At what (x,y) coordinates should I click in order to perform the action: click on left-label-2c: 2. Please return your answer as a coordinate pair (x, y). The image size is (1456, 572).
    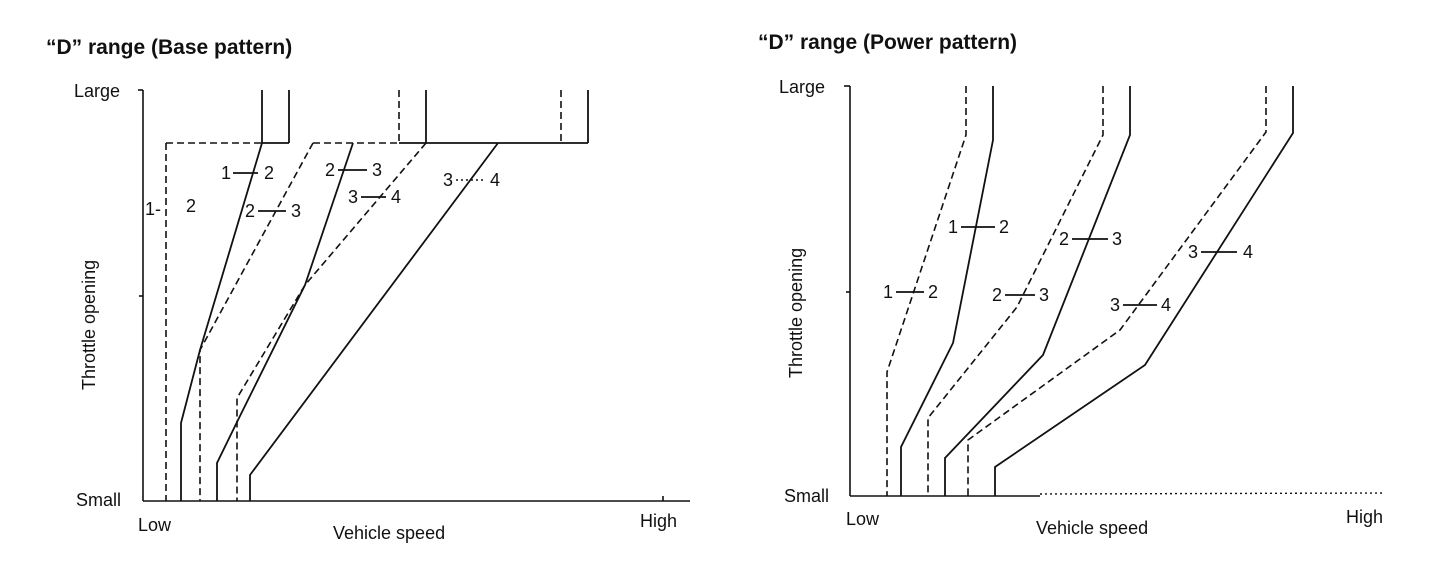
    Looking at the image, I should click on (330, 170).